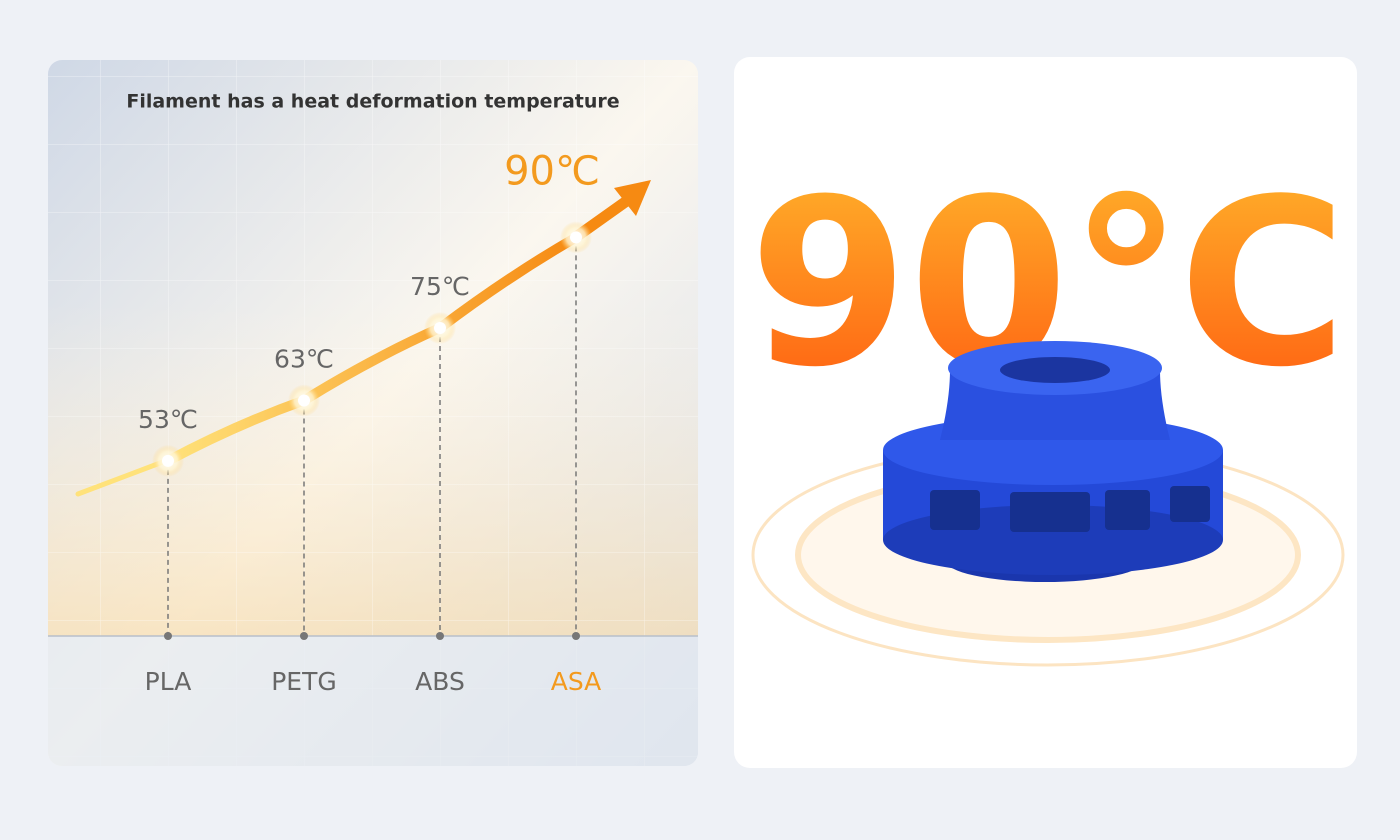  What do you see at coordinates (440, 681) in the screenshot?
I see `x-tick-label: ABS` at bounding box center [440, 681].